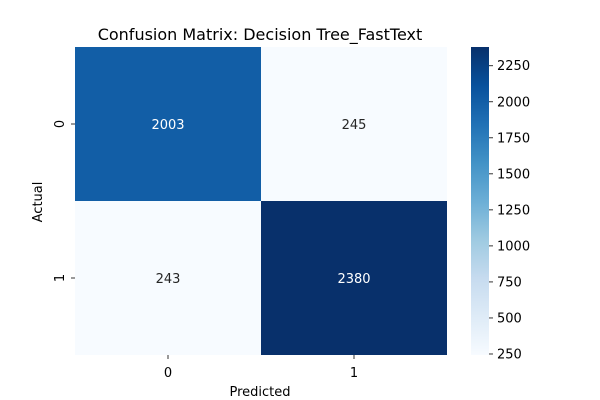  I want to click on colorbar-tick-label: 2250, so click(513, 66).